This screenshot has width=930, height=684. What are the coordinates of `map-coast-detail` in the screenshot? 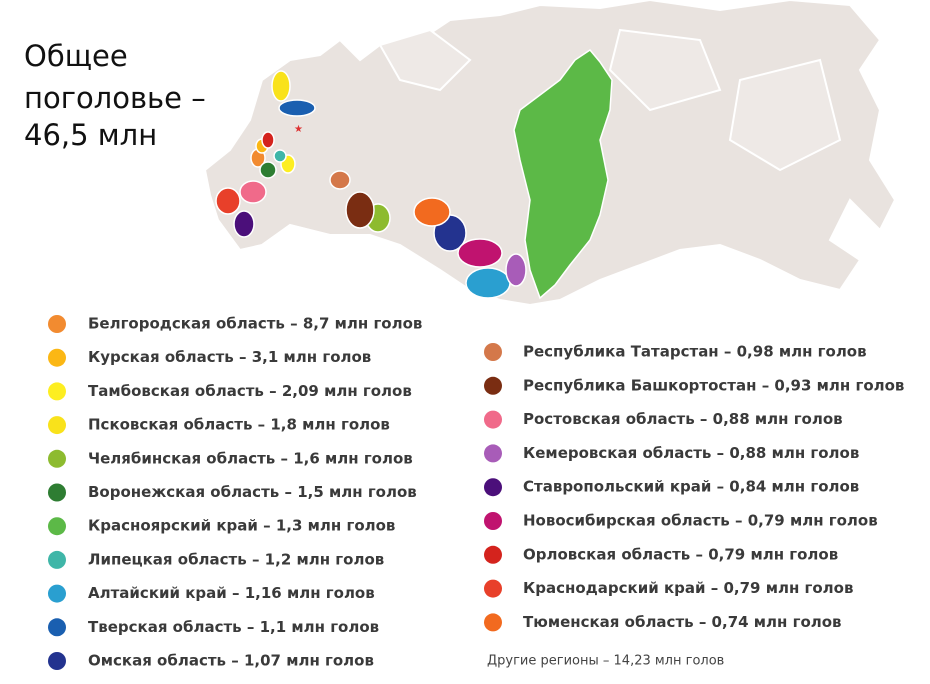 It's located at (610, 100).